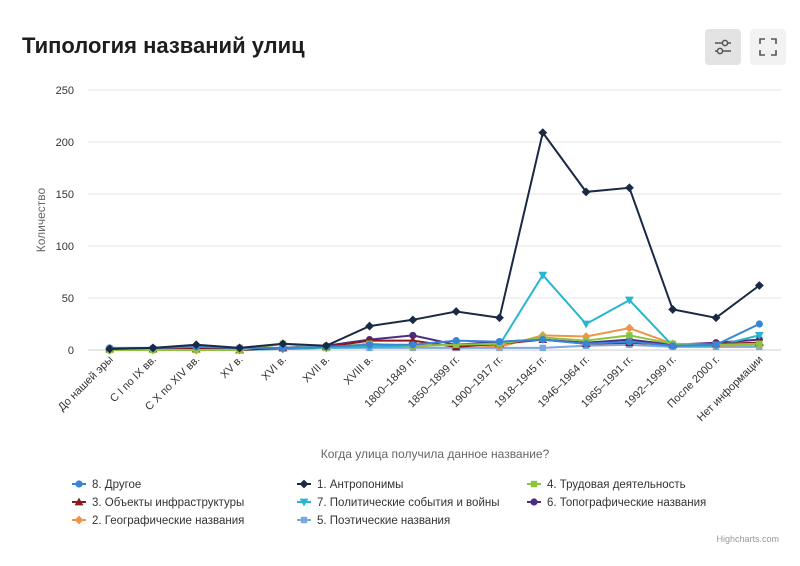  I want to click on legend-item: 8. Другое, so click(106, 485).